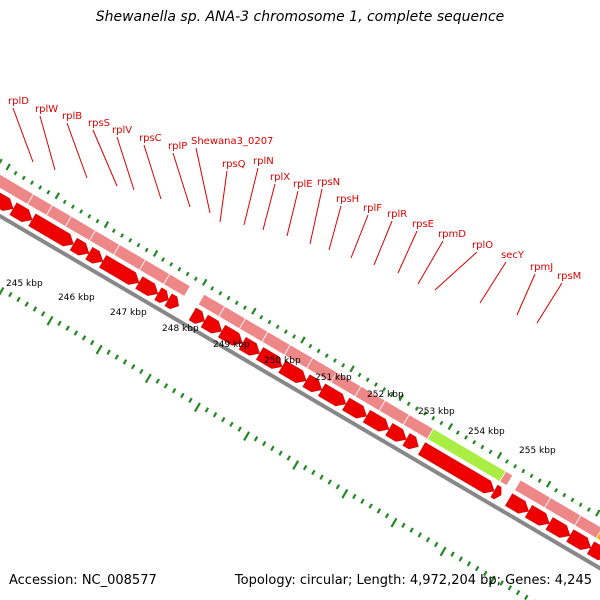 The width and height of the screenshot is (600, 600). What do you see at coordinates (150, 138) in the screenshot?
I see `gene-label: rpsC` at bounding box center [150, 138].